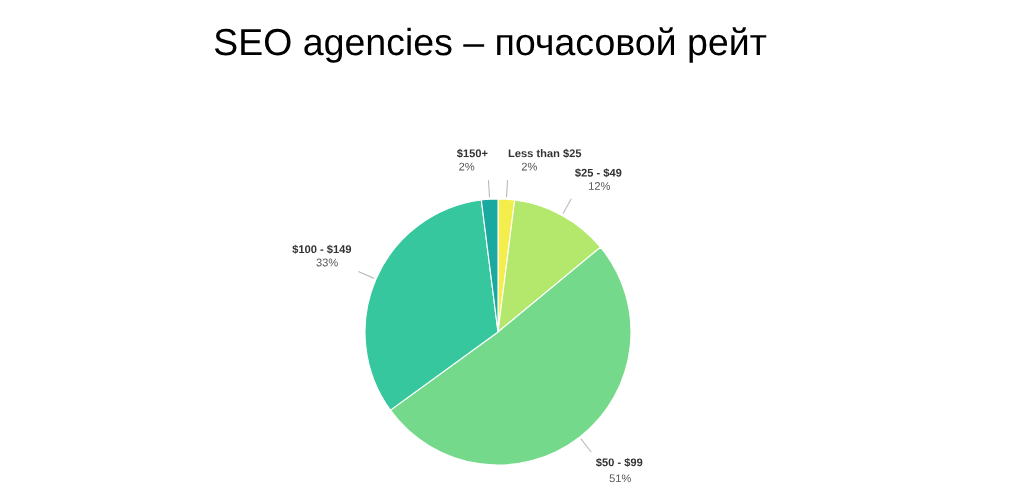 This screenshot has width=1024, height=497. What do you see at coordinates (619, 462) in the screenshot?
I see `slice-label: $50 - $99` at bounding box center [619, 462].